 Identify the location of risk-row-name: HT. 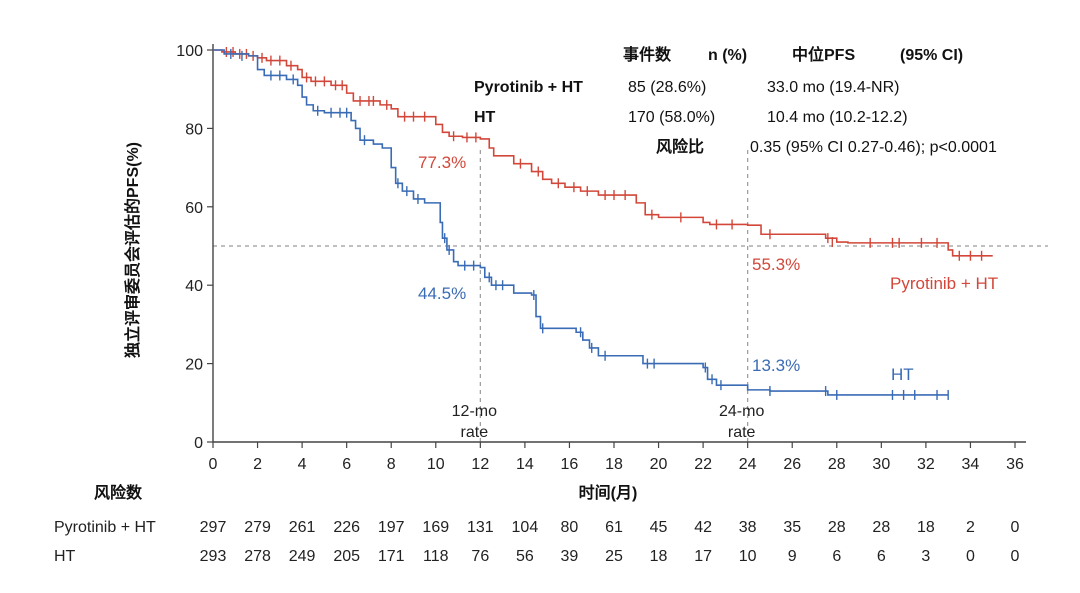
(65, 556).